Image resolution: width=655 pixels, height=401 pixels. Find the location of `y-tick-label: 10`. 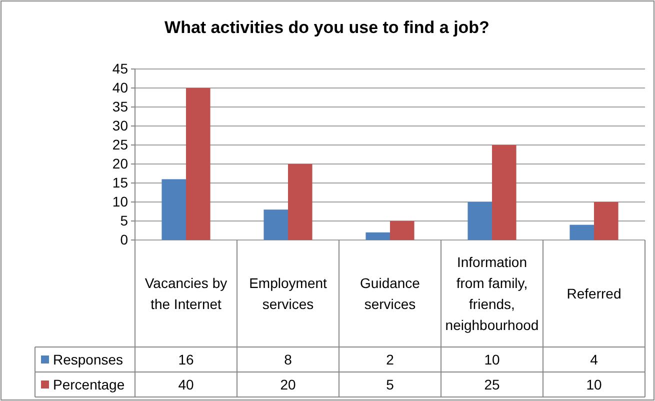

y-tick-label: 10 is located at coordinates (120, 201).